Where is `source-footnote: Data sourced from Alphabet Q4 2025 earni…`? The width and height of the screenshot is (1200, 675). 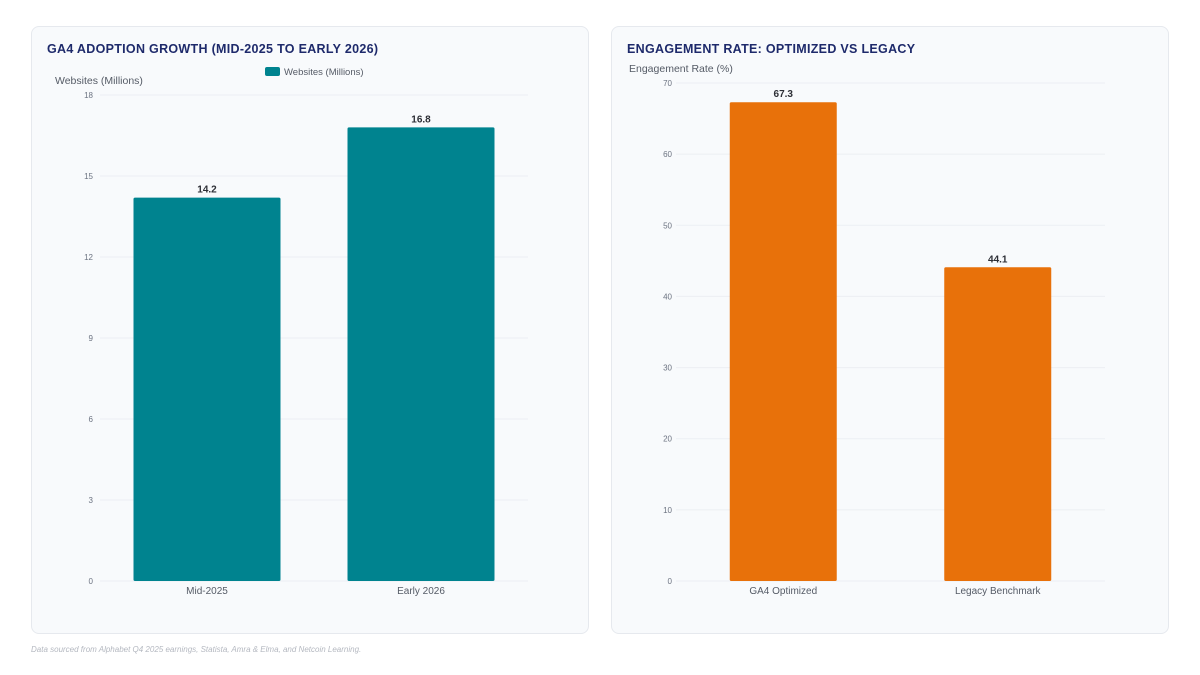
source-footnote: Data sourced from Alphabet Q4 2025 earni… is located at coordinates (196, 649).